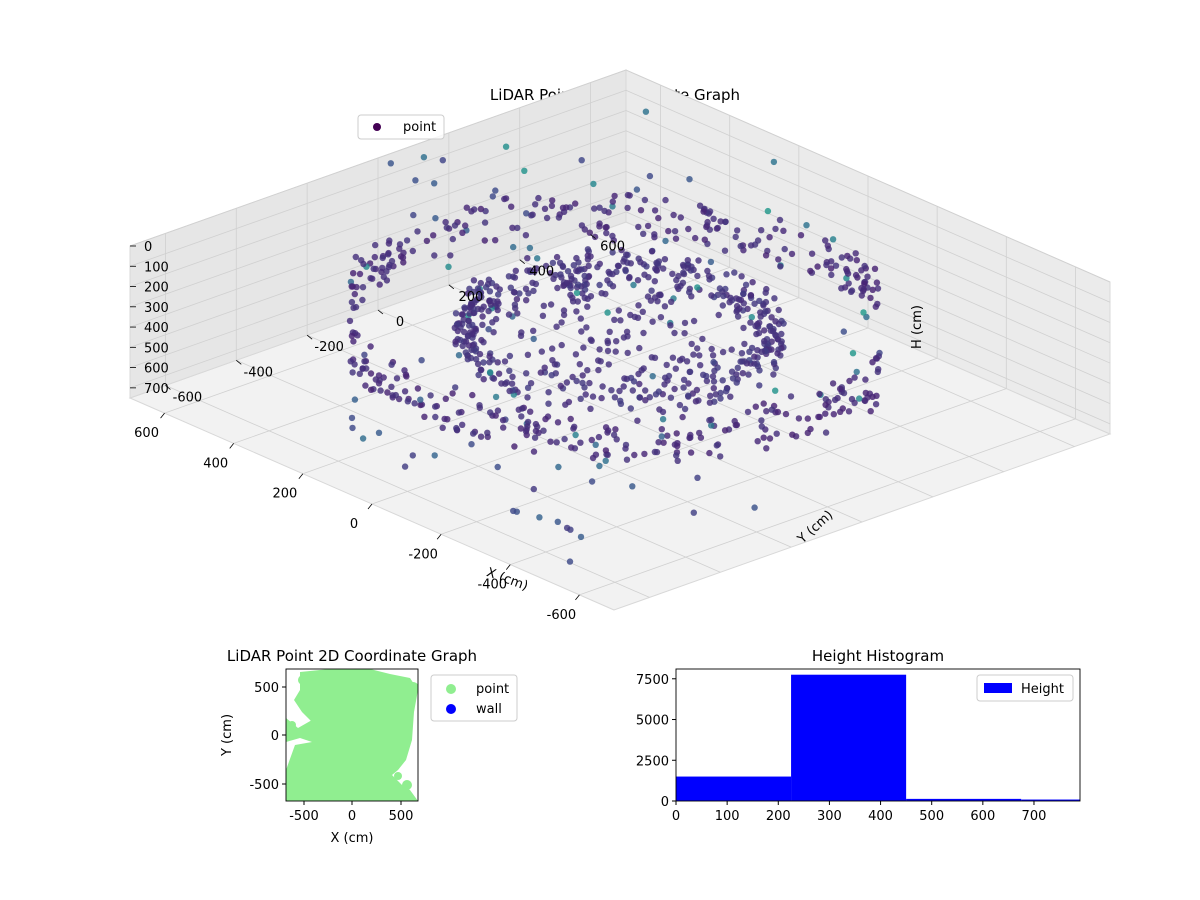 The height and width of the screenshot is (900, 1200). I want to click on ytick-label: -400, so click(259, 372).